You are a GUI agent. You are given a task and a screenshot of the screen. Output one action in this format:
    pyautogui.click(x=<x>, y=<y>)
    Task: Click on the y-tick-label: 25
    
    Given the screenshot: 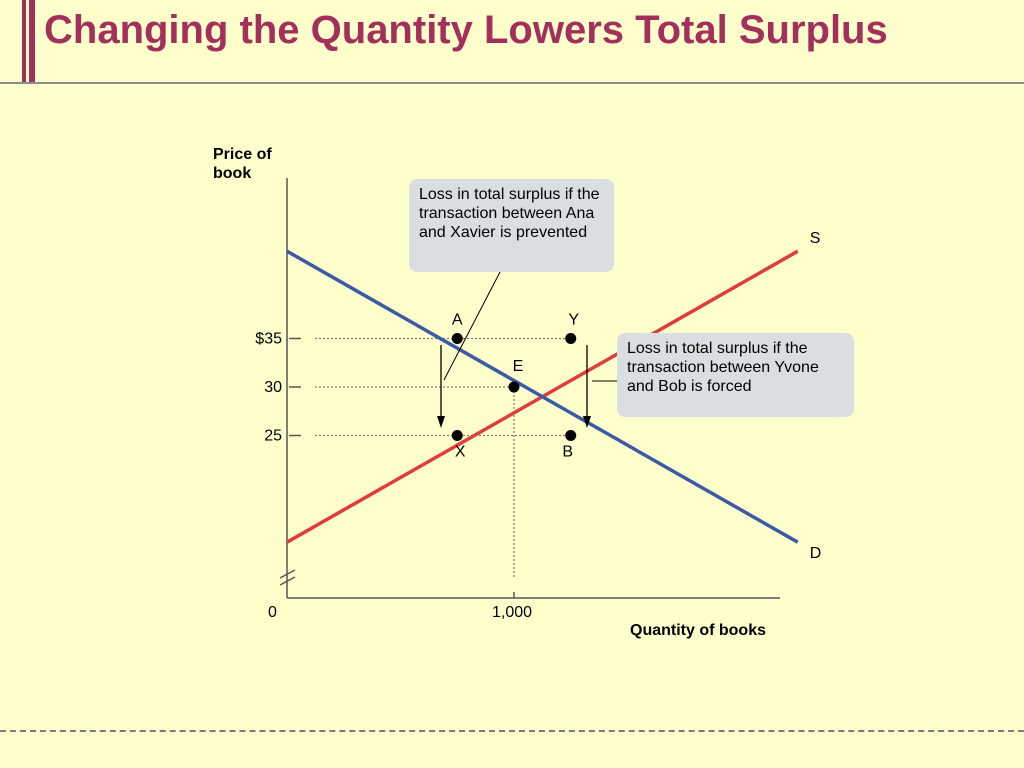 What is the action you would take?
    pyautogui.click(x=273, y=436)
    